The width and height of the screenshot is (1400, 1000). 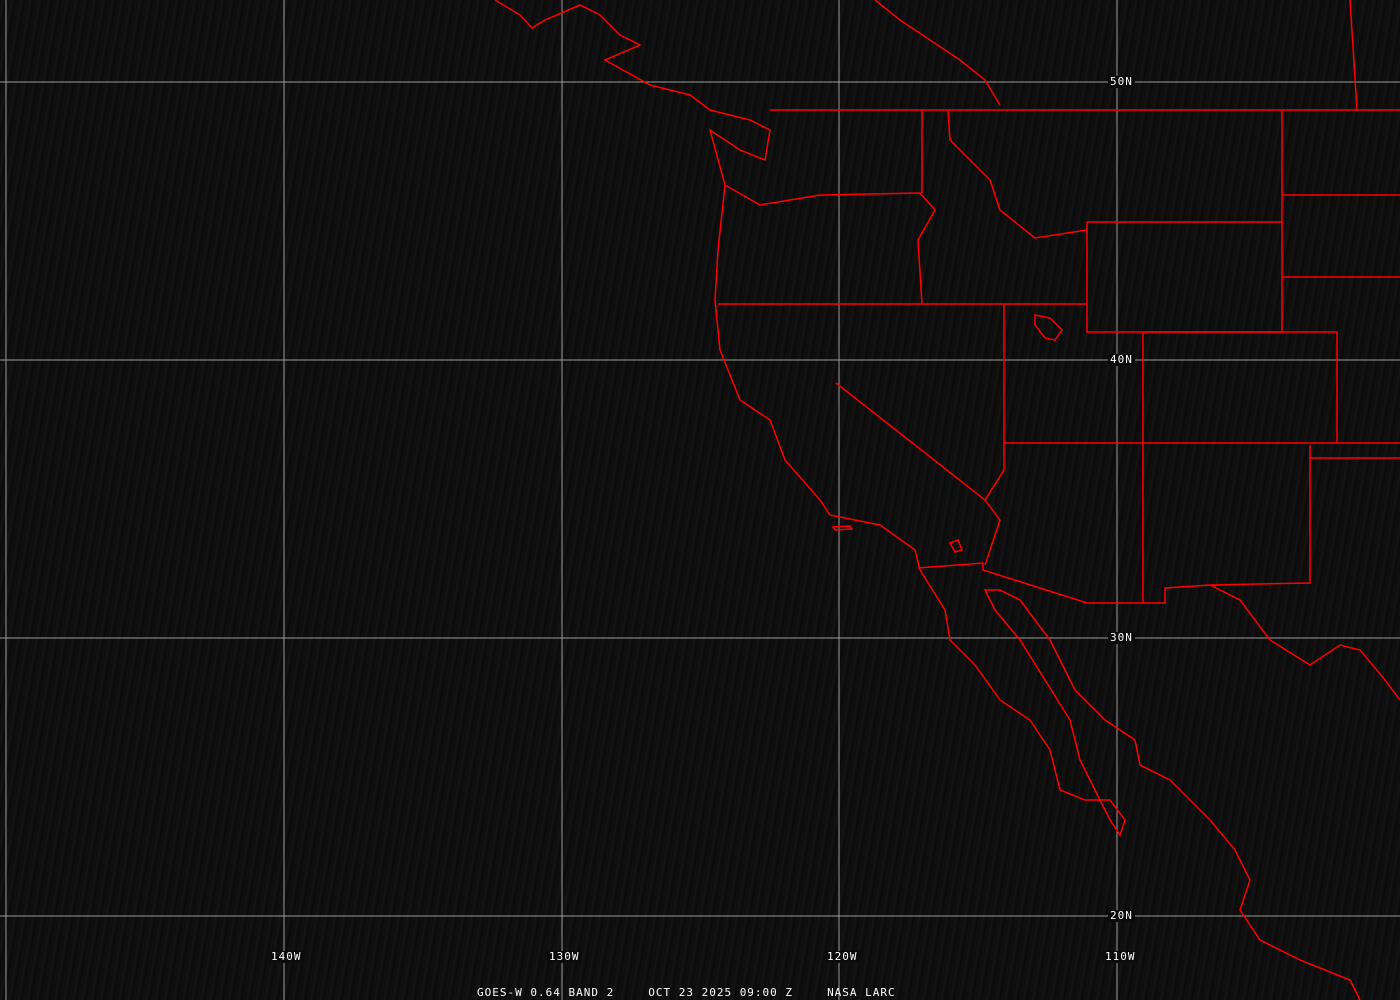 I want to click on lon-label-130w: 130W, so click(x=564, y=956).